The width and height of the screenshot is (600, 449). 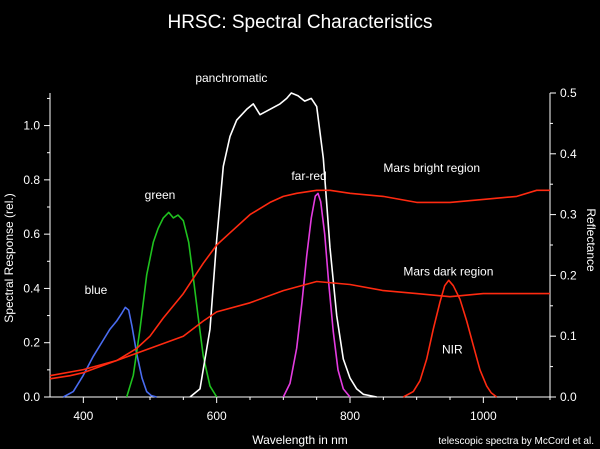 I want to click on series-line-nir, so click(x=450, y=338).